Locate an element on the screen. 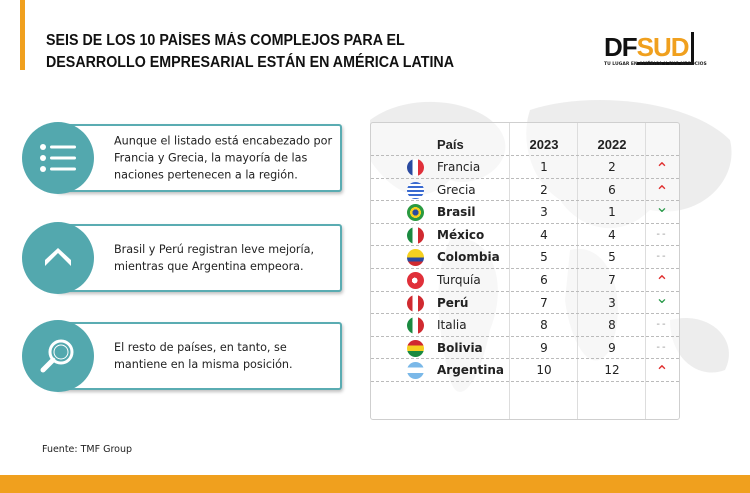 The width and height of the screenshot is (750, 493). table-row: Italia 8 8 -- is located at coordinates (525, 325).